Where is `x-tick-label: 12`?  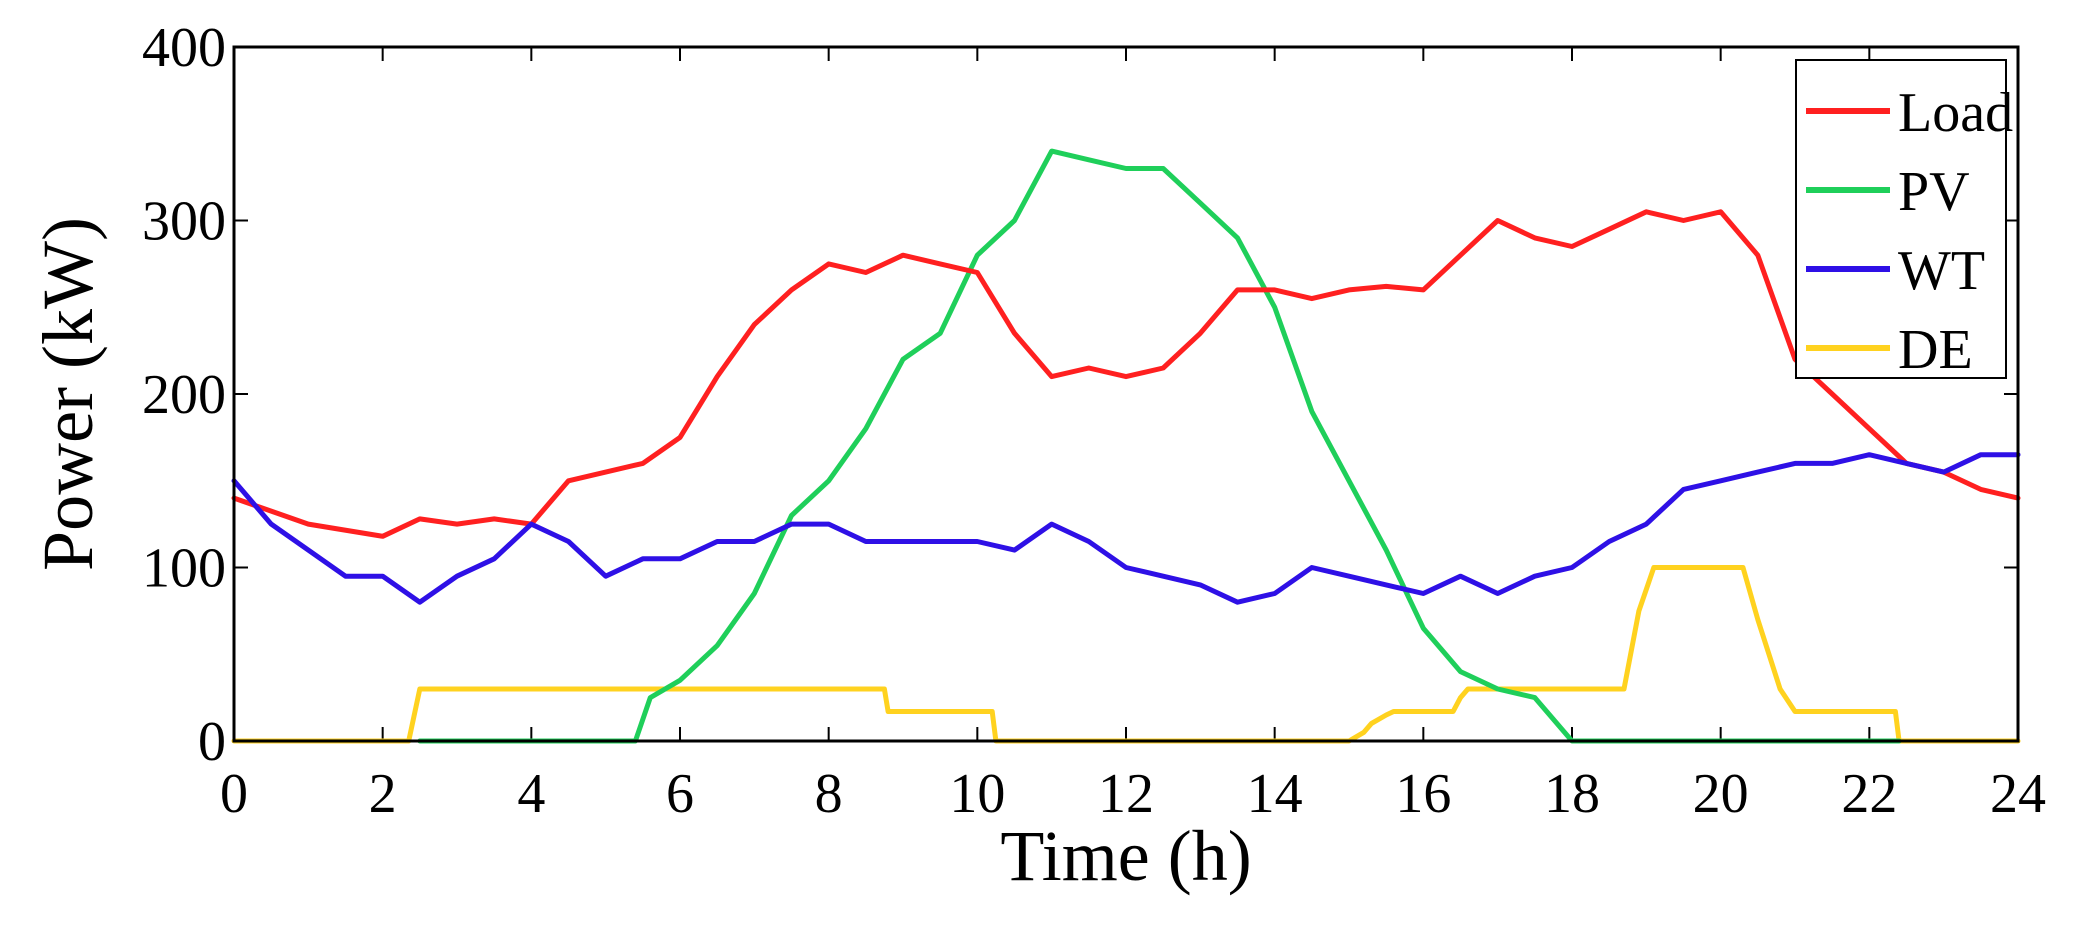
x-tick-label: 12 is located at coordinates (1126, 794).